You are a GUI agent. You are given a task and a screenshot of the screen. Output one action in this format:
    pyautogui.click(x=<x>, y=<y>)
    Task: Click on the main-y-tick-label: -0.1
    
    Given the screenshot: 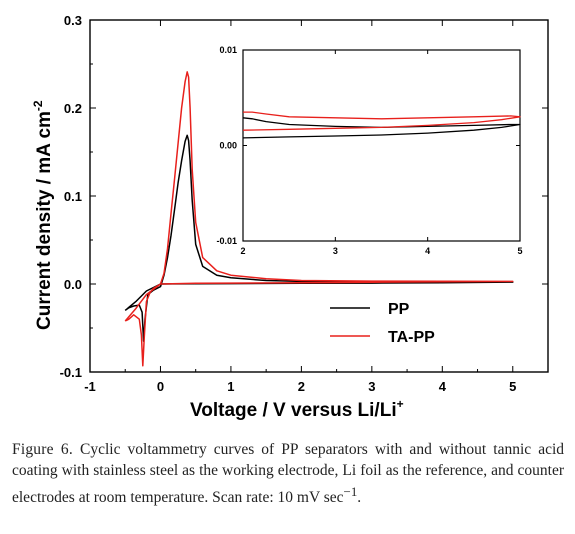 What is the action you would take?
    pyautogui.click(x=71, y=372)
    